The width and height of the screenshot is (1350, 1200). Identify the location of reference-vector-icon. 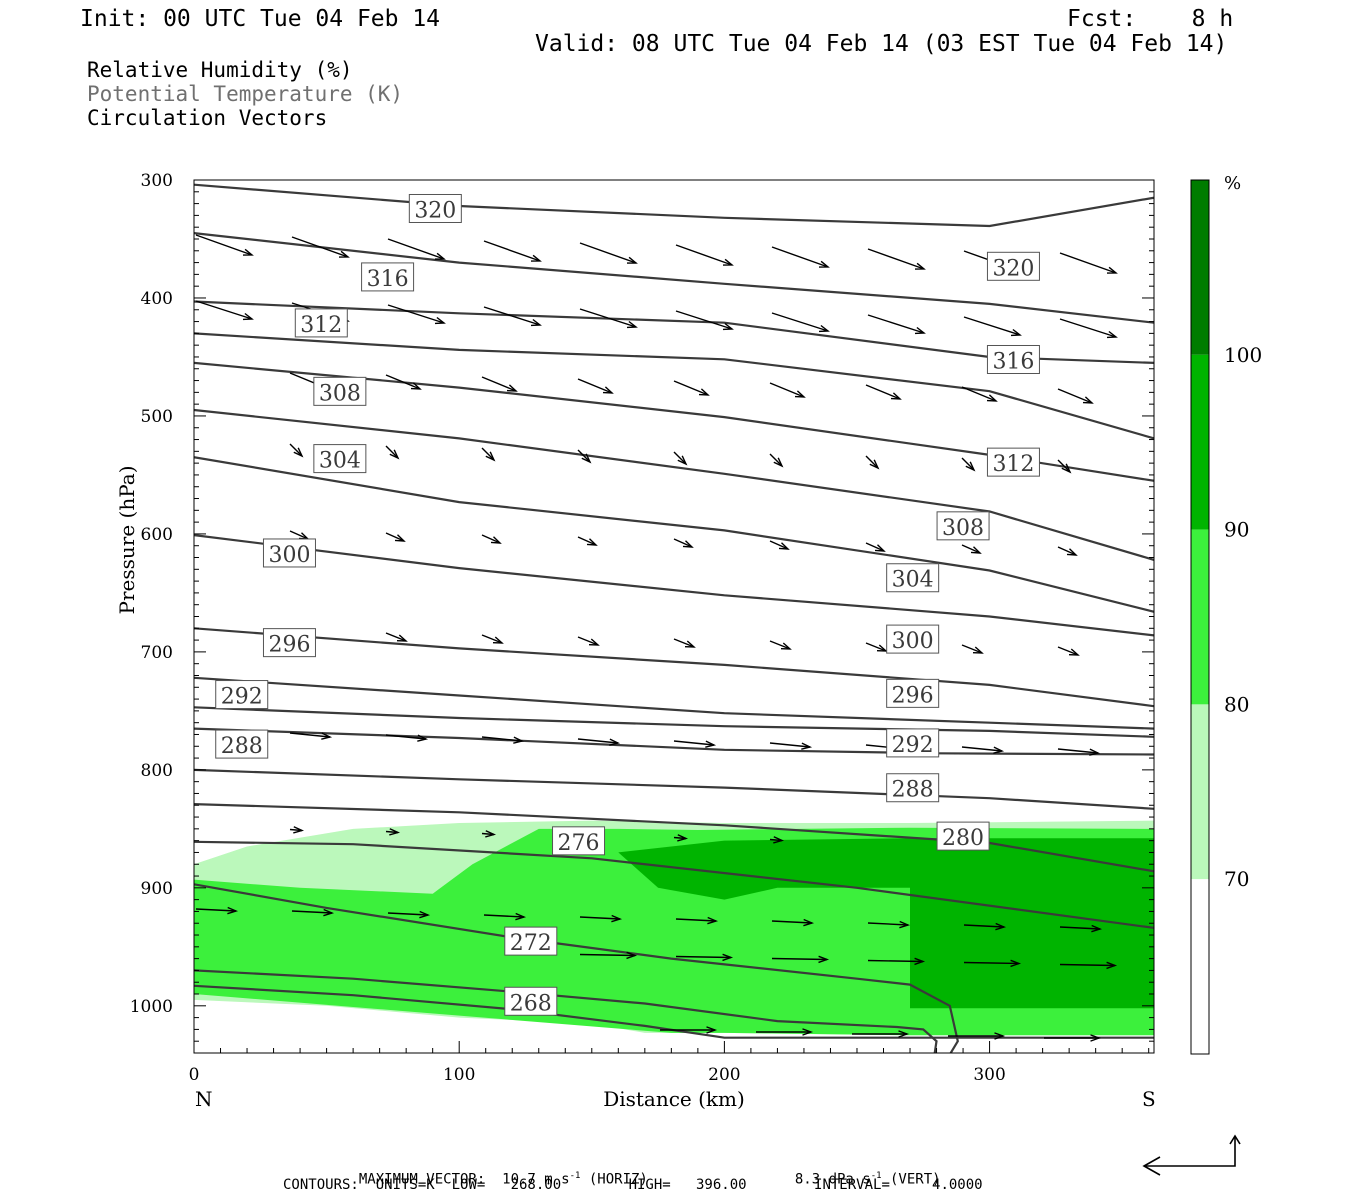
(1191, 1155).